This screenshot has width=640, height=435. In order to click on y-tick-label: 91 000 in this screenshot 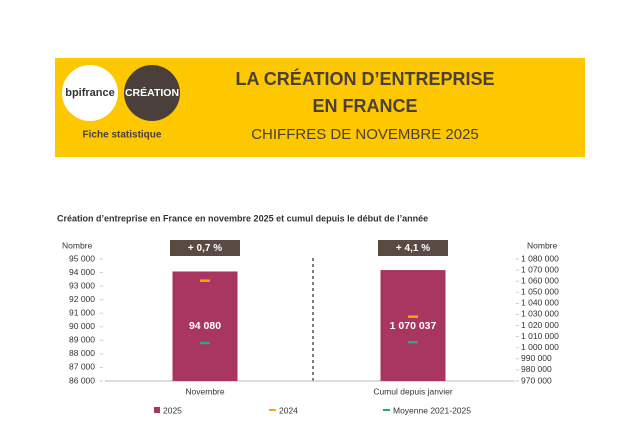, I will do `click(82, 312)`.